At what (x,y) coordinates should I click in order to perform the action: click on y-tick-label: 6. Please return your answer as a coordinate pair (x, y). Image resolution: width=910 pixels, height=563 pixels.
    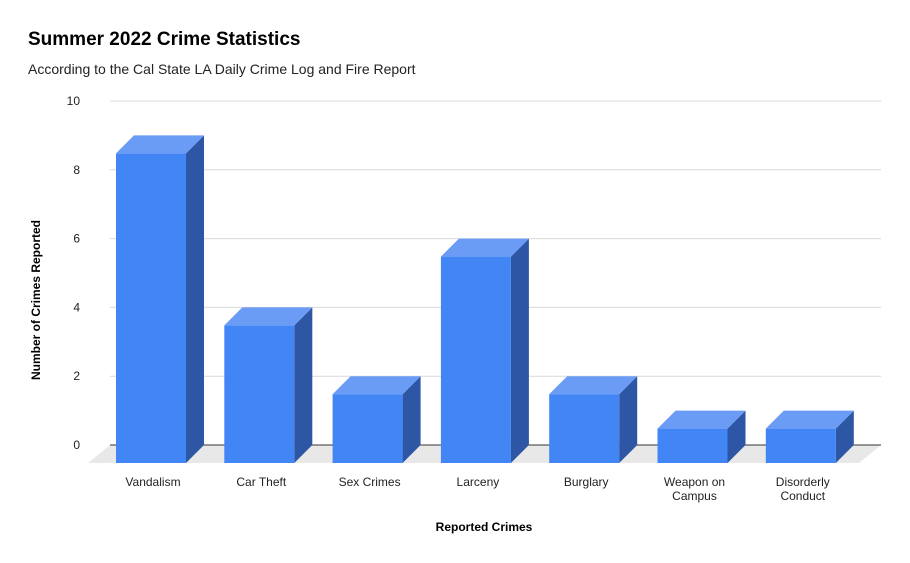
    Looking at the image, I should click on (76, 239).